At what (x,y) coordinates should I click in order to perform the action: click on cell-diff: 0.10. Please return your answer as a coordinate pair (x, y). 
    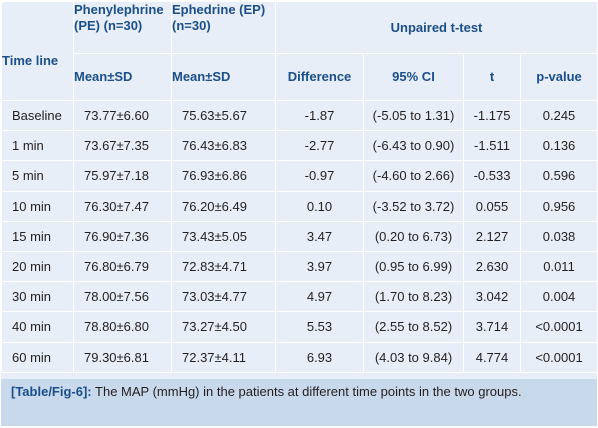
    Looking at the image, I should click on (319, 206).